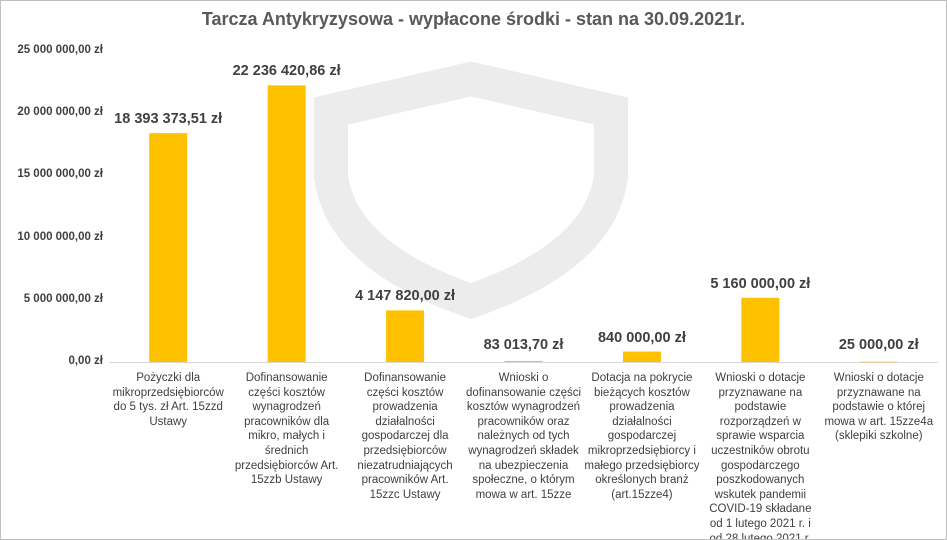 This screenshot has width=947, height=540. What do you see at coordinates (878, 345) in the screenshot?
I see `data-label: 25 000,00 zł` at bounding box center [878, 345].